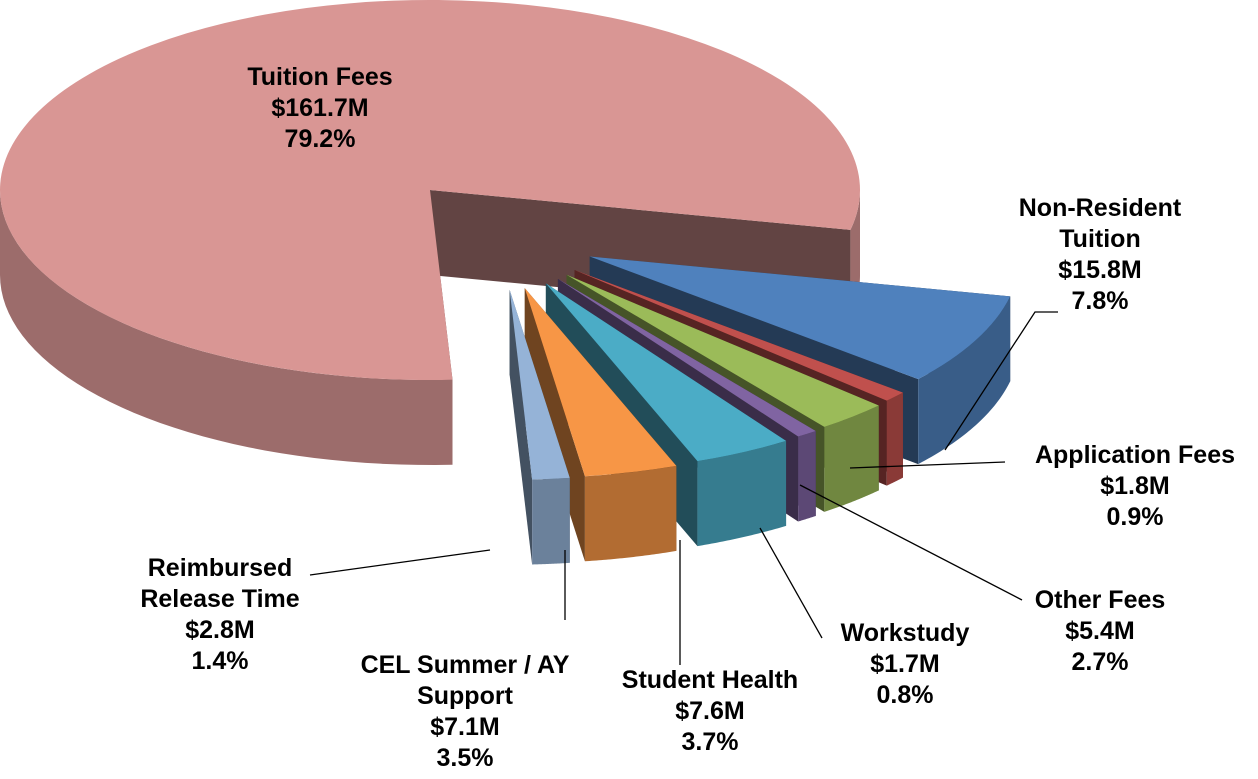 The height and width of the screenshot is (779, 1258). Describe the element at coordinates (1100, 270) in the screenshot. I see `label-amount: $15.8M` at that location.